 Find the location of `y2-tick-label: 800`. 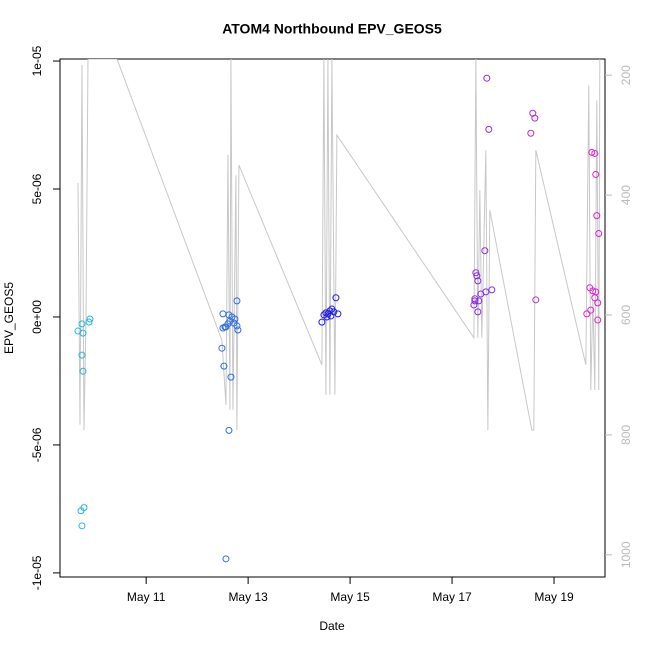

y2-tick-label: 800 is located at coordinates (626, 435).